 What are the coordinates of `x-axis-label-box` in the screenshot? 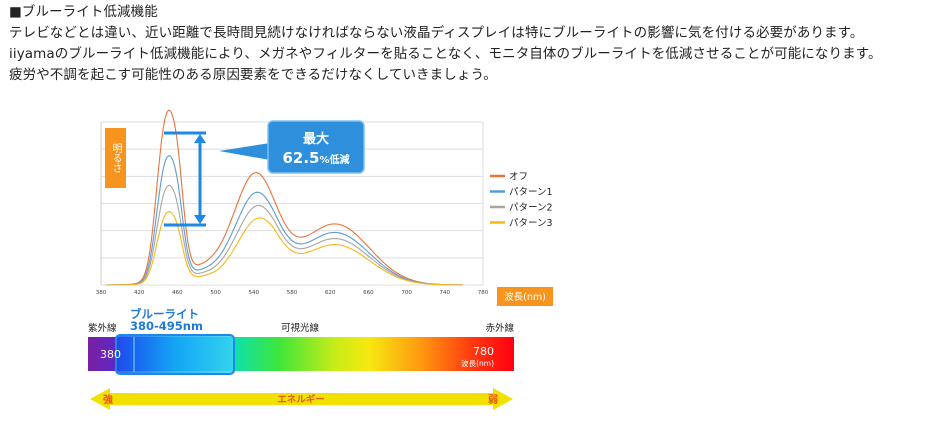 It's located at (525, 296).